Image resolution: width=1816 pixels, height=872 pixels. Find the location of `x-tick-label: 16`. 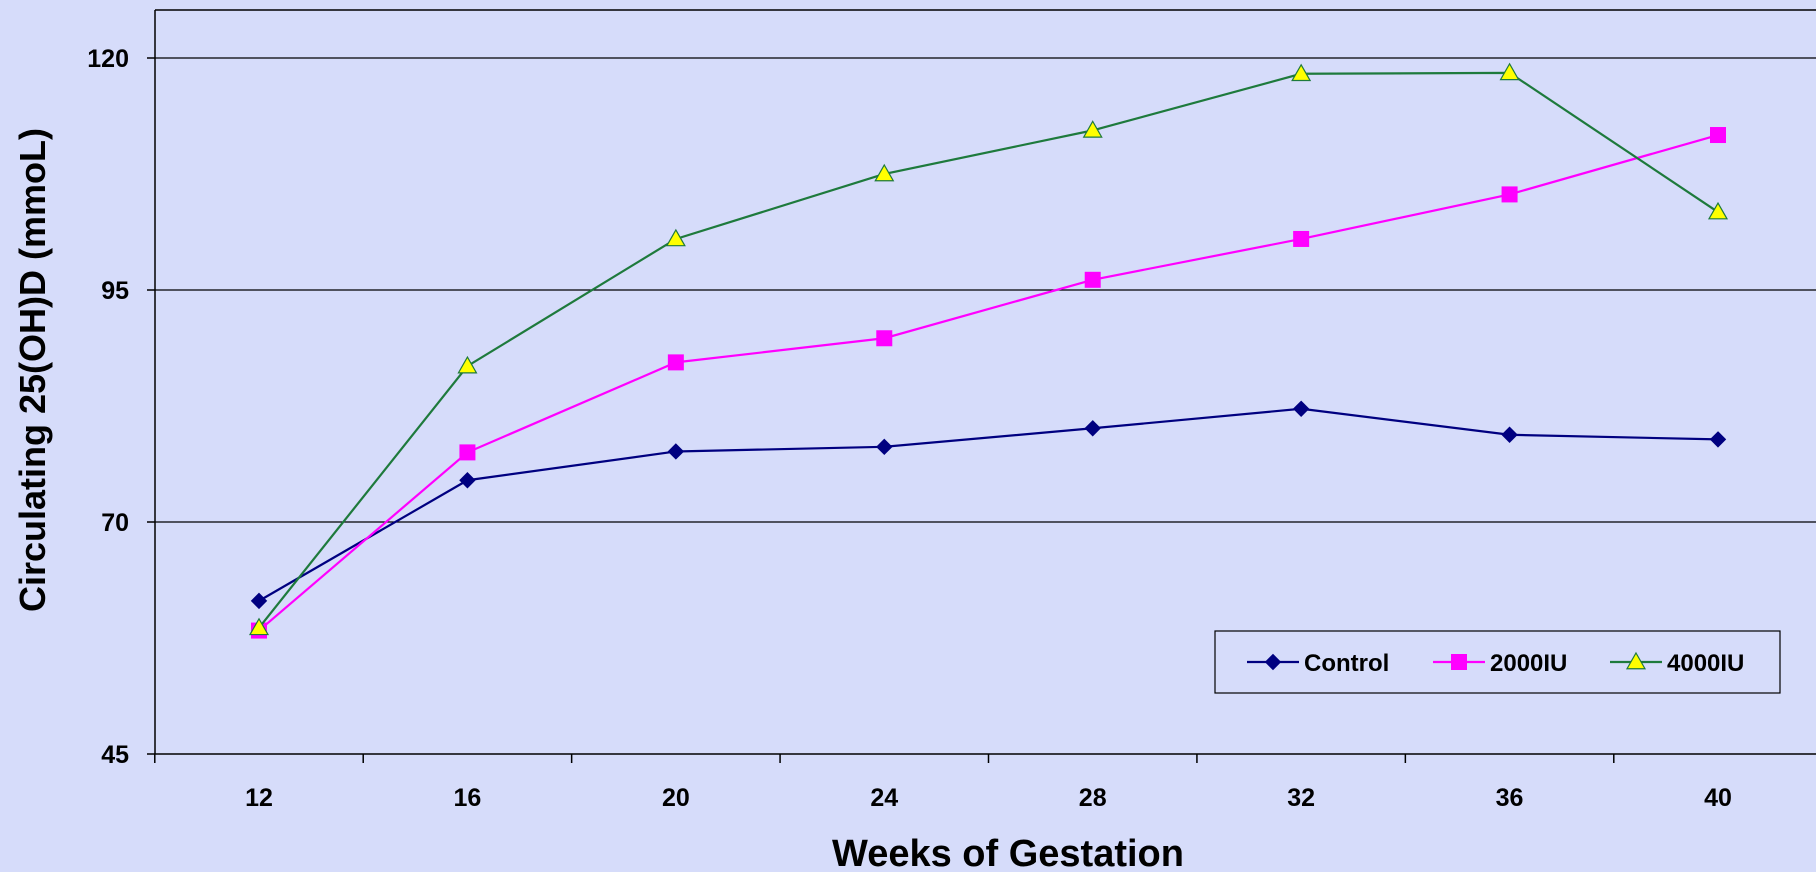

x-tick-label: 16 is located at coordinates (468, 798).